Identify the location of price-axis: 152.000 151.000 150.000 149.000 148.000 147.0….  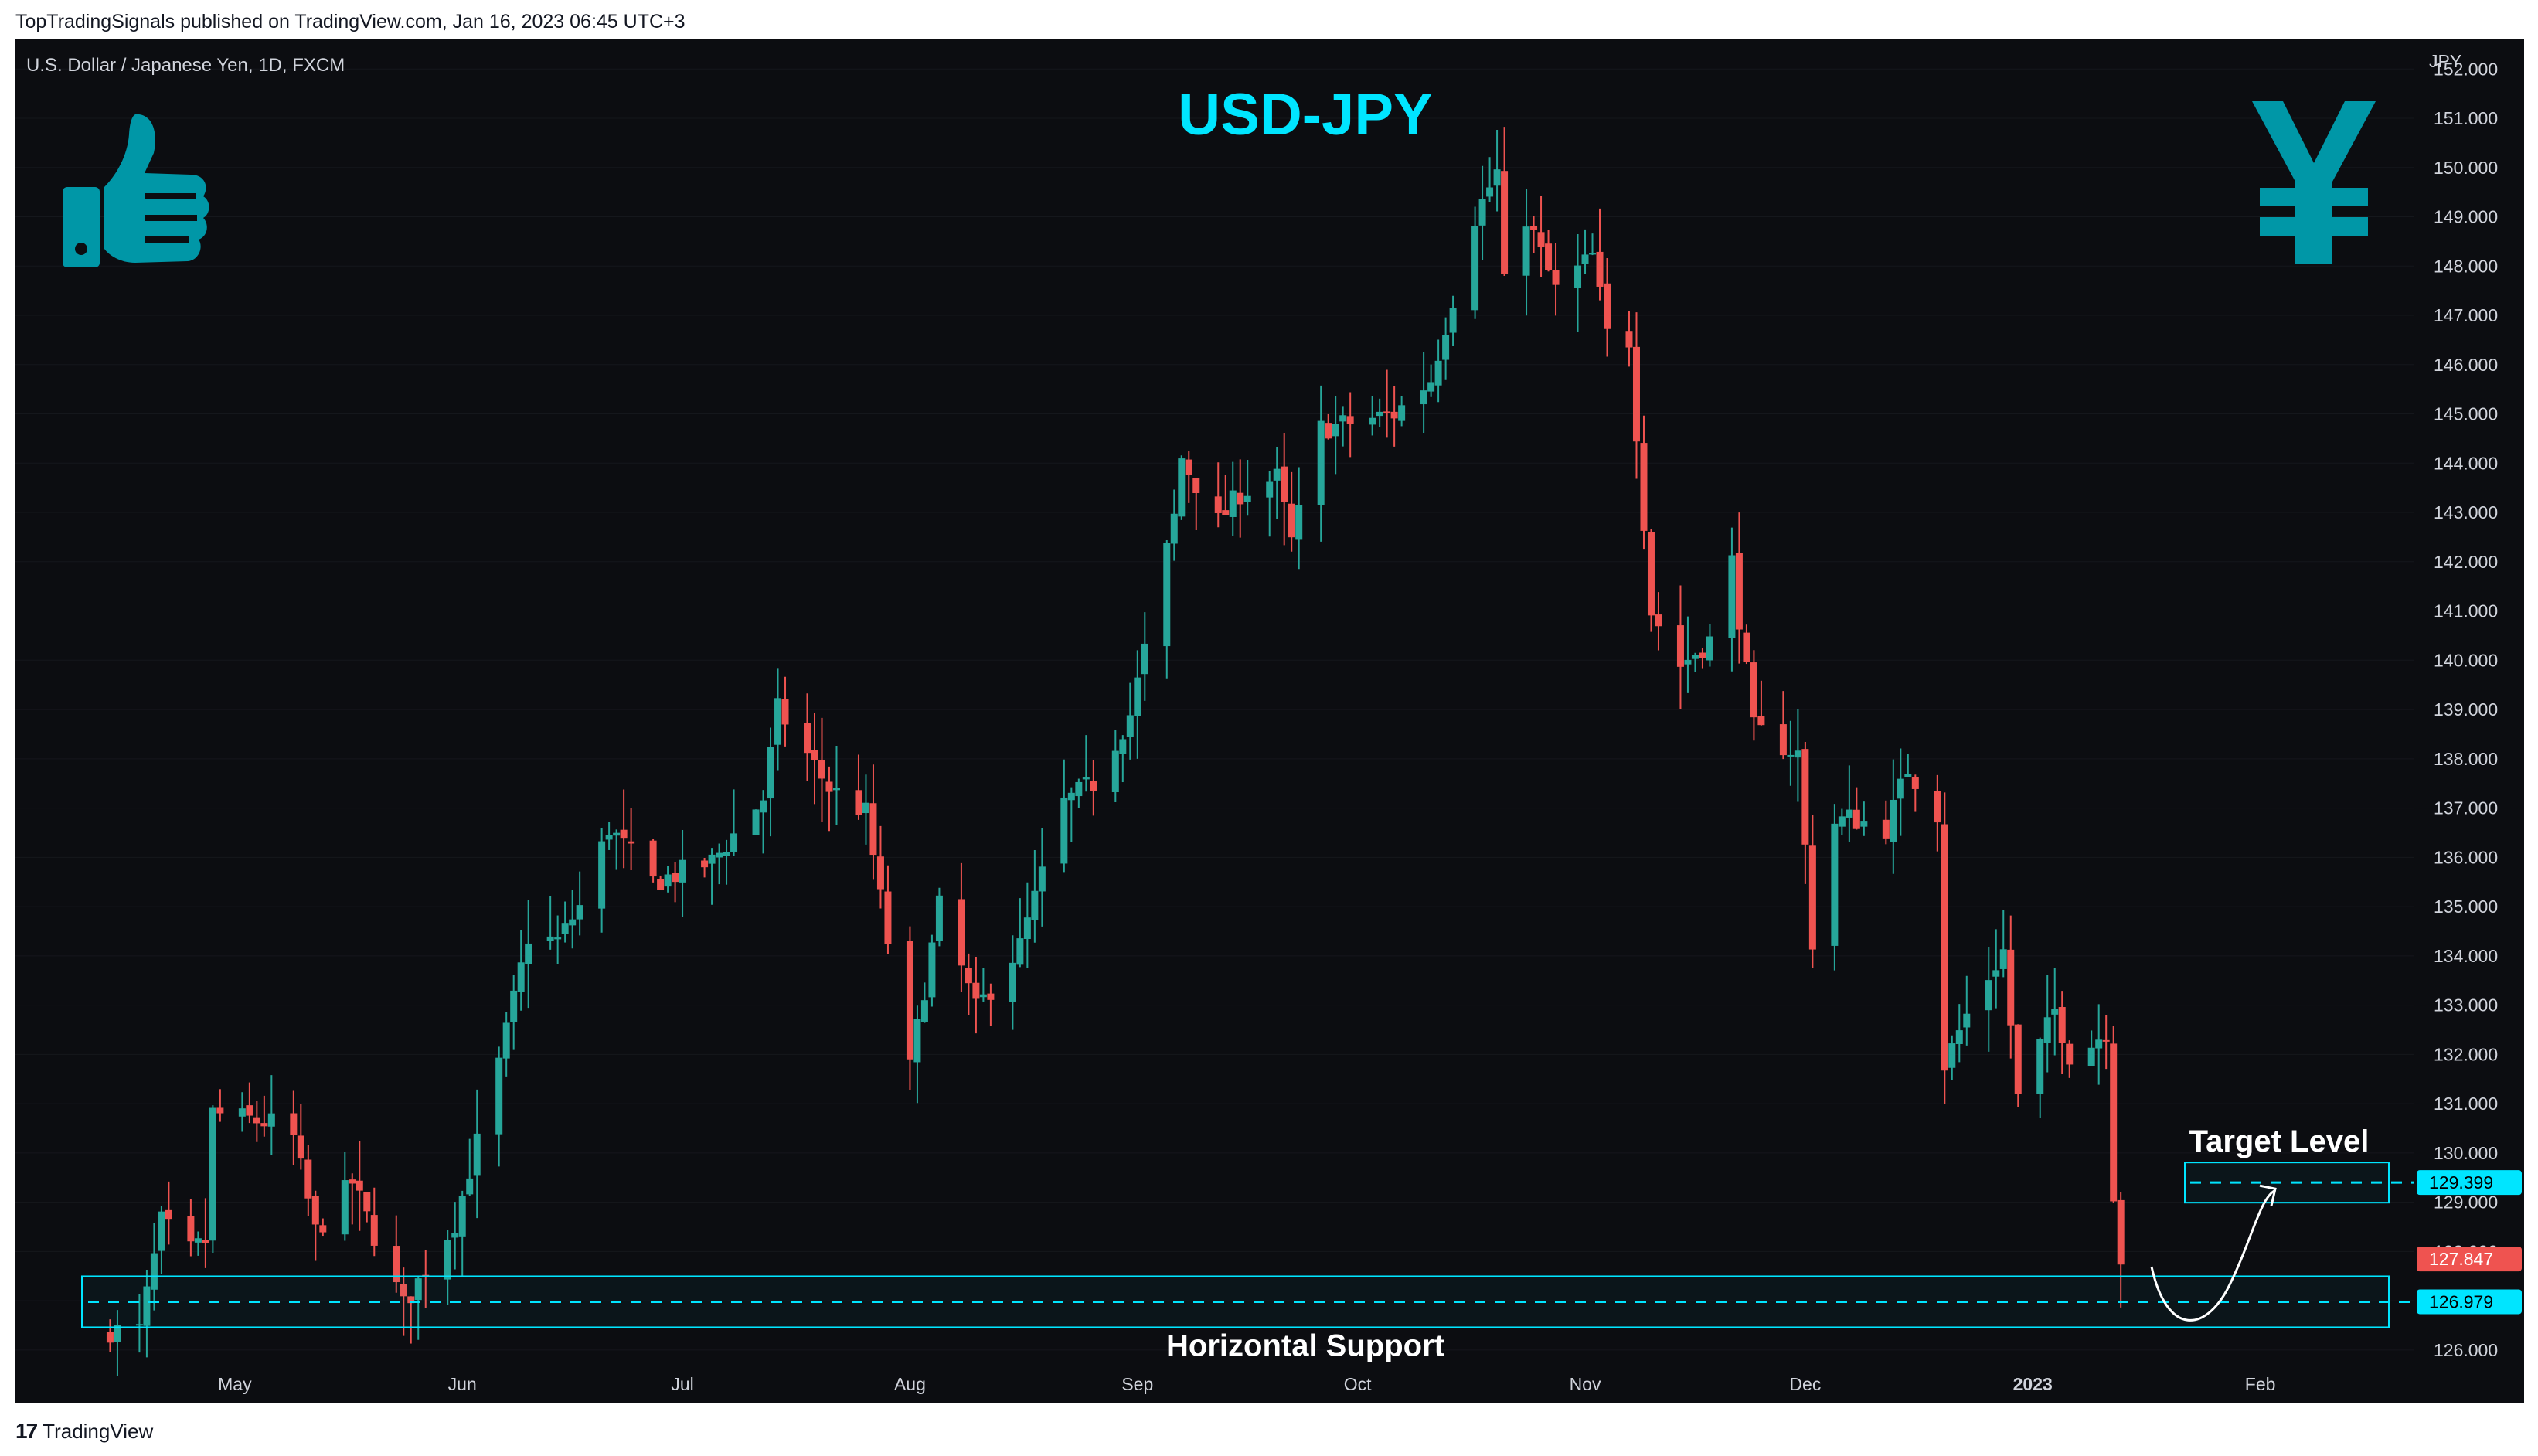
(2466, 709).